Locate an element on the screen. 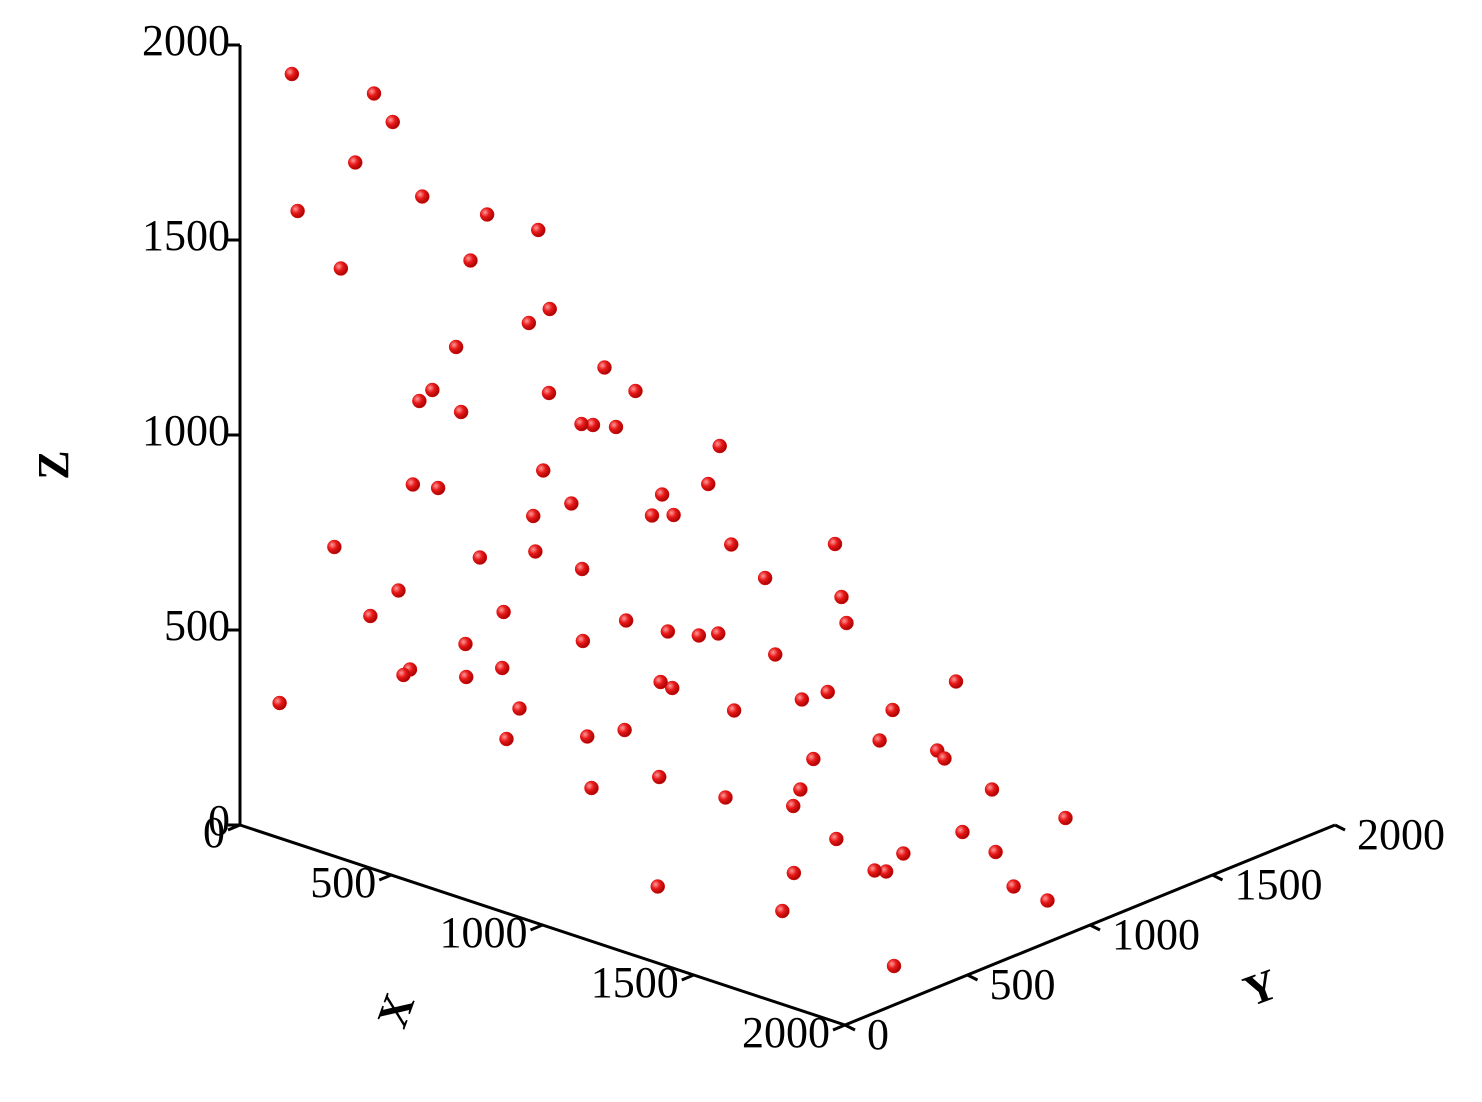  y-tick-label: 1000 is located at coordinates (1156, 934).